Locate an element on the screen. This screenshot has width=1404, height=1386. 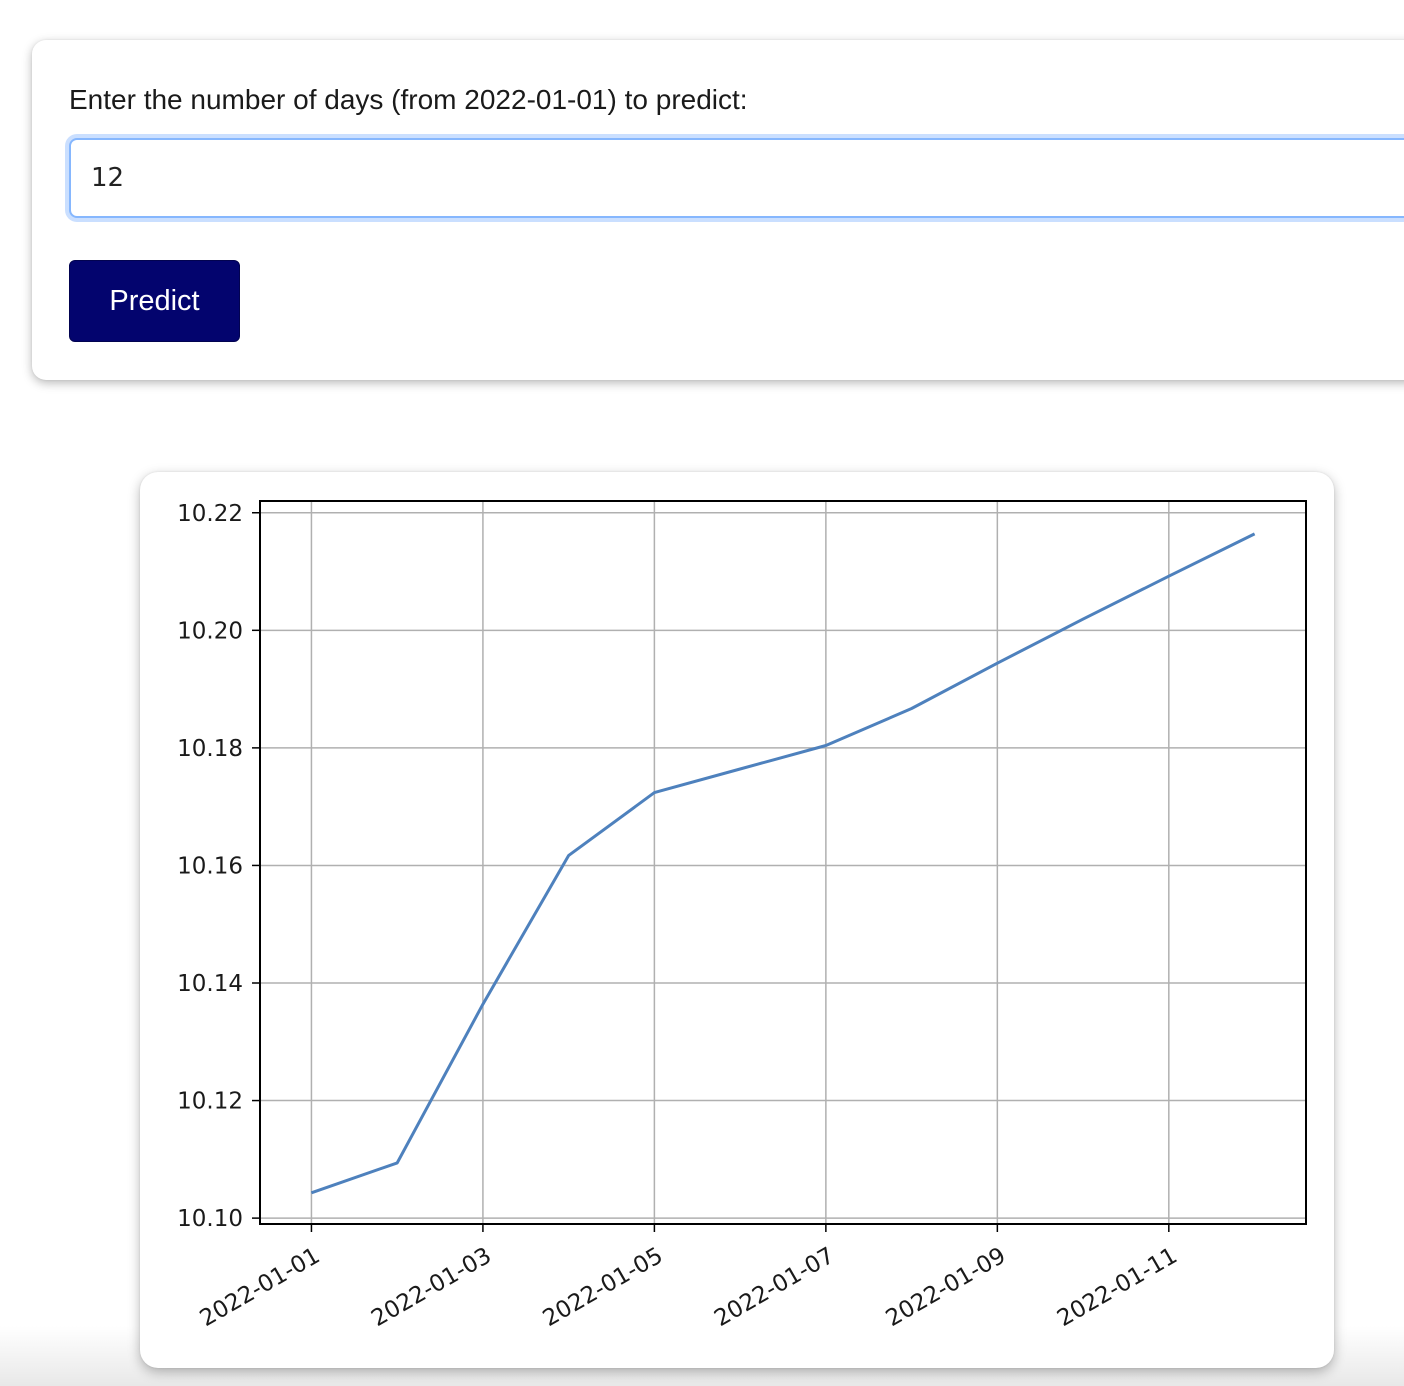
y-tick-label: 10.10 is located at coordinates (210, 1219).